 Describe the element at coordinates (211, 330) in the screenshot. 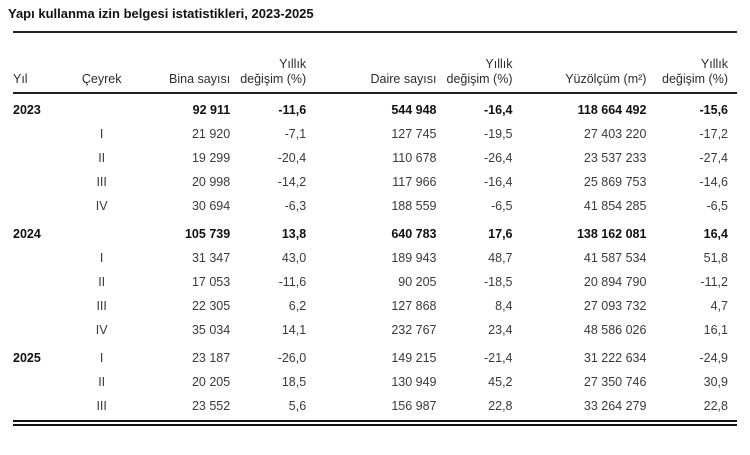

I see `value-cell: 35 034` at that location.